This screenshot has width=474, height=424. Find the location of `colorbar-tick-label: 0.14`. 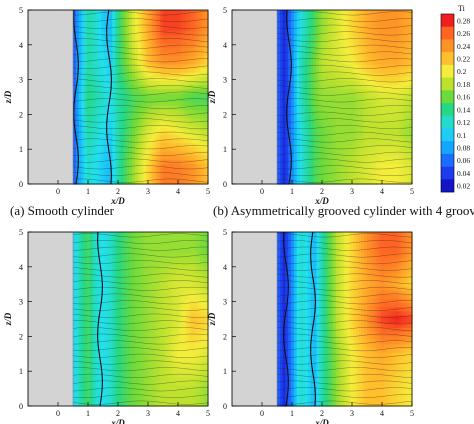

colorbar-tick-label: 0.14 is located at coordinates (463, 109).